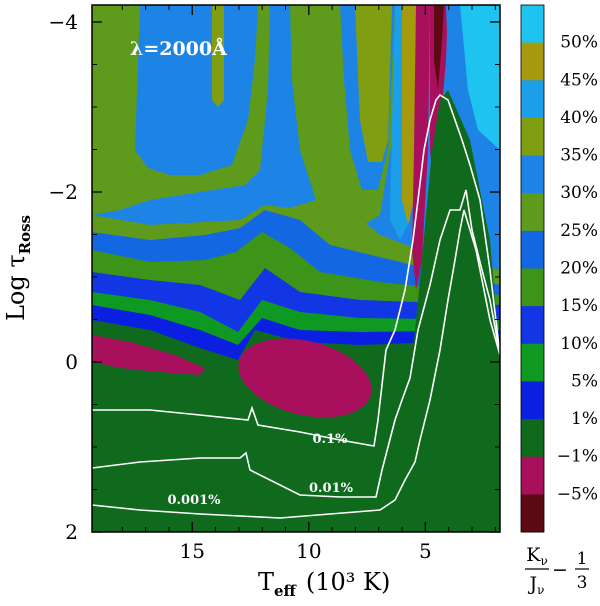  Describe the element at coordinates (148, 355) in the screenshot. I see `lobe-neg5-left` at that location.